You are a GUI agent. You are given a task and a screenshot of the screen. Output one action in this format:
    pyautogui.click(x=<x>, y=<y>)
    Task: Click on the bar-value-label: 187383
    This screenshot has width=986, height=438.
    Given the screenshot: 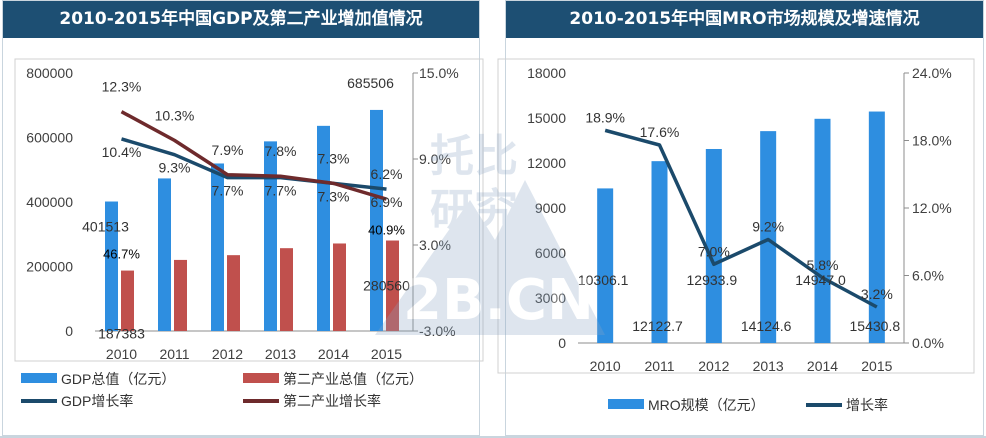 What is the action you would take?
    pyautogui.click(x=121, y=334)
    